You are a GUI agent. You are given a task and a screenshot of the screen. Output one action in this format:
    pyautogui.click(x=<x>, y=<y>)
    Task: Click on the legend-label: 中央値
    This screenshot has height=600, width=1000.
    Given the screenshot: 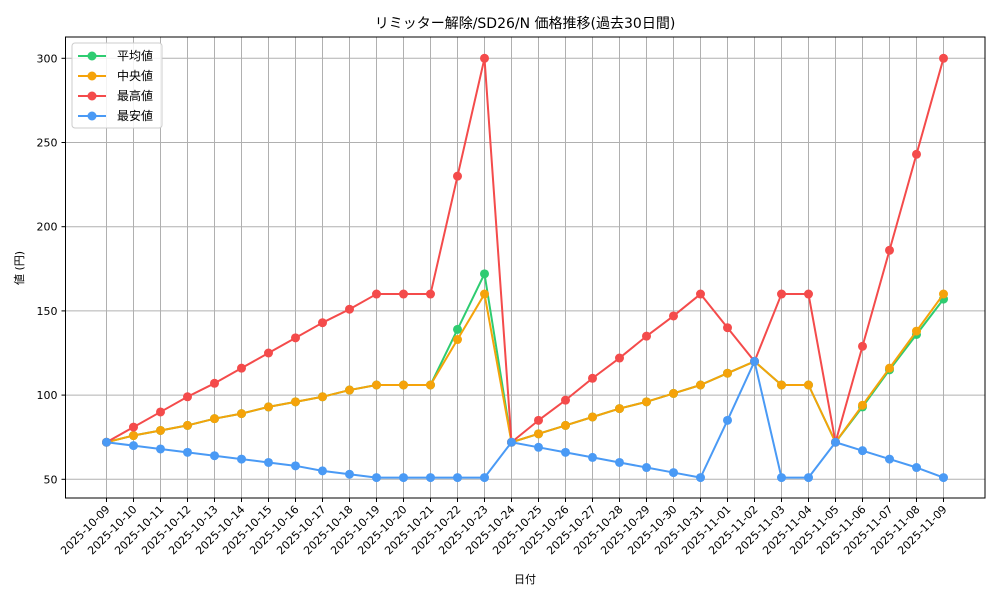 What is the action you would take?
    pyautogui.click(x=135, y=75)
    